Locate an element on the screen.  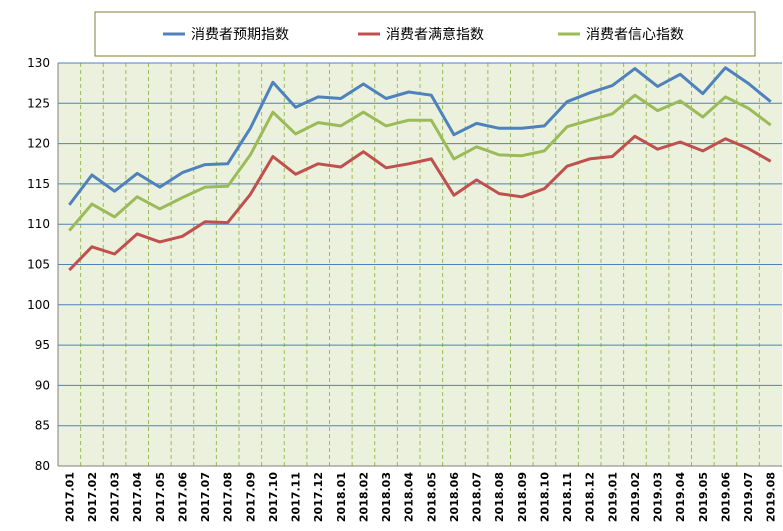
x-tick-label: 2019.07 is located at coordinates (748, 497).